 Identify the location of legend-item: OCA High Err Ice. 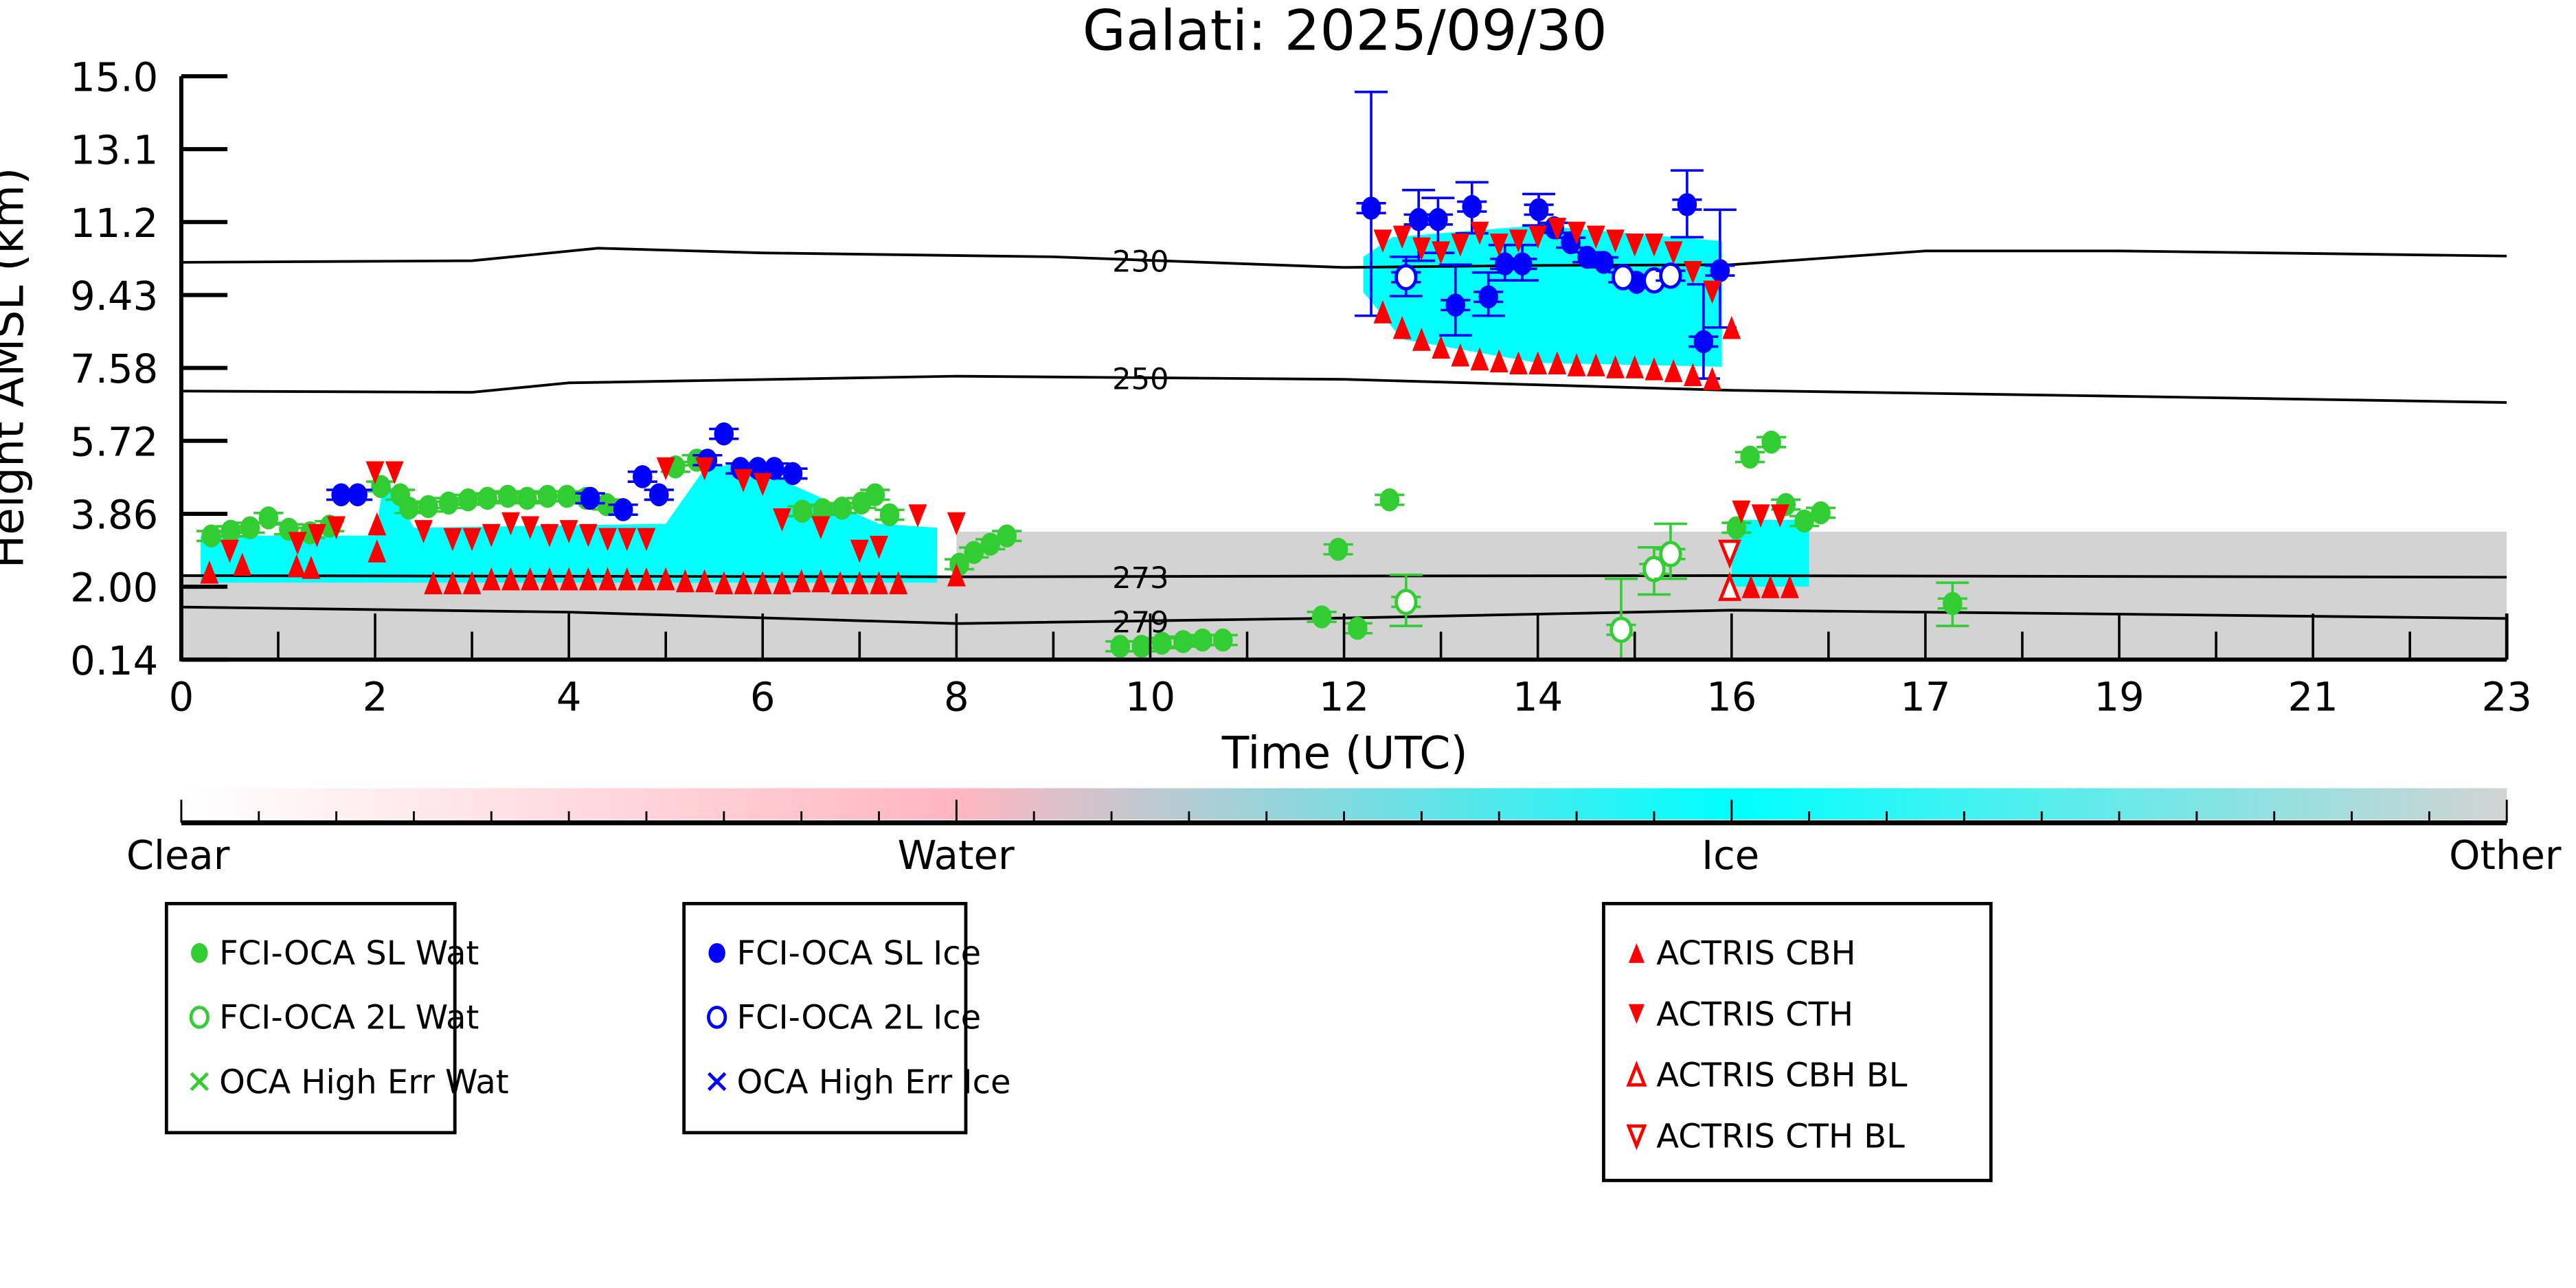
(858, 1082).